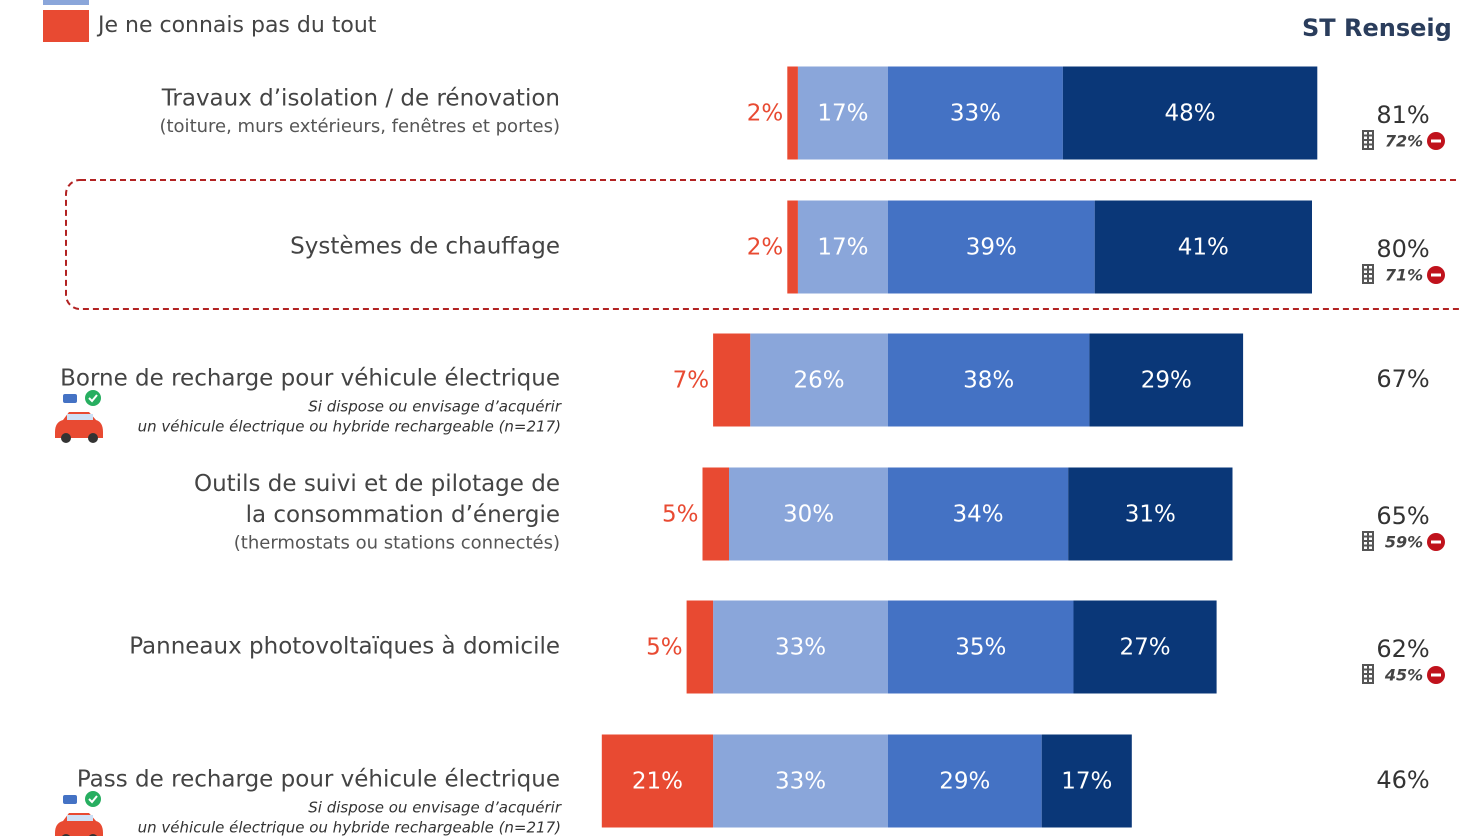 The image size is (1459, 836). What do you see at coordinates (980, 648) in the screenshot?
I see `value-label: 35%` at bounding box center [980, 648].